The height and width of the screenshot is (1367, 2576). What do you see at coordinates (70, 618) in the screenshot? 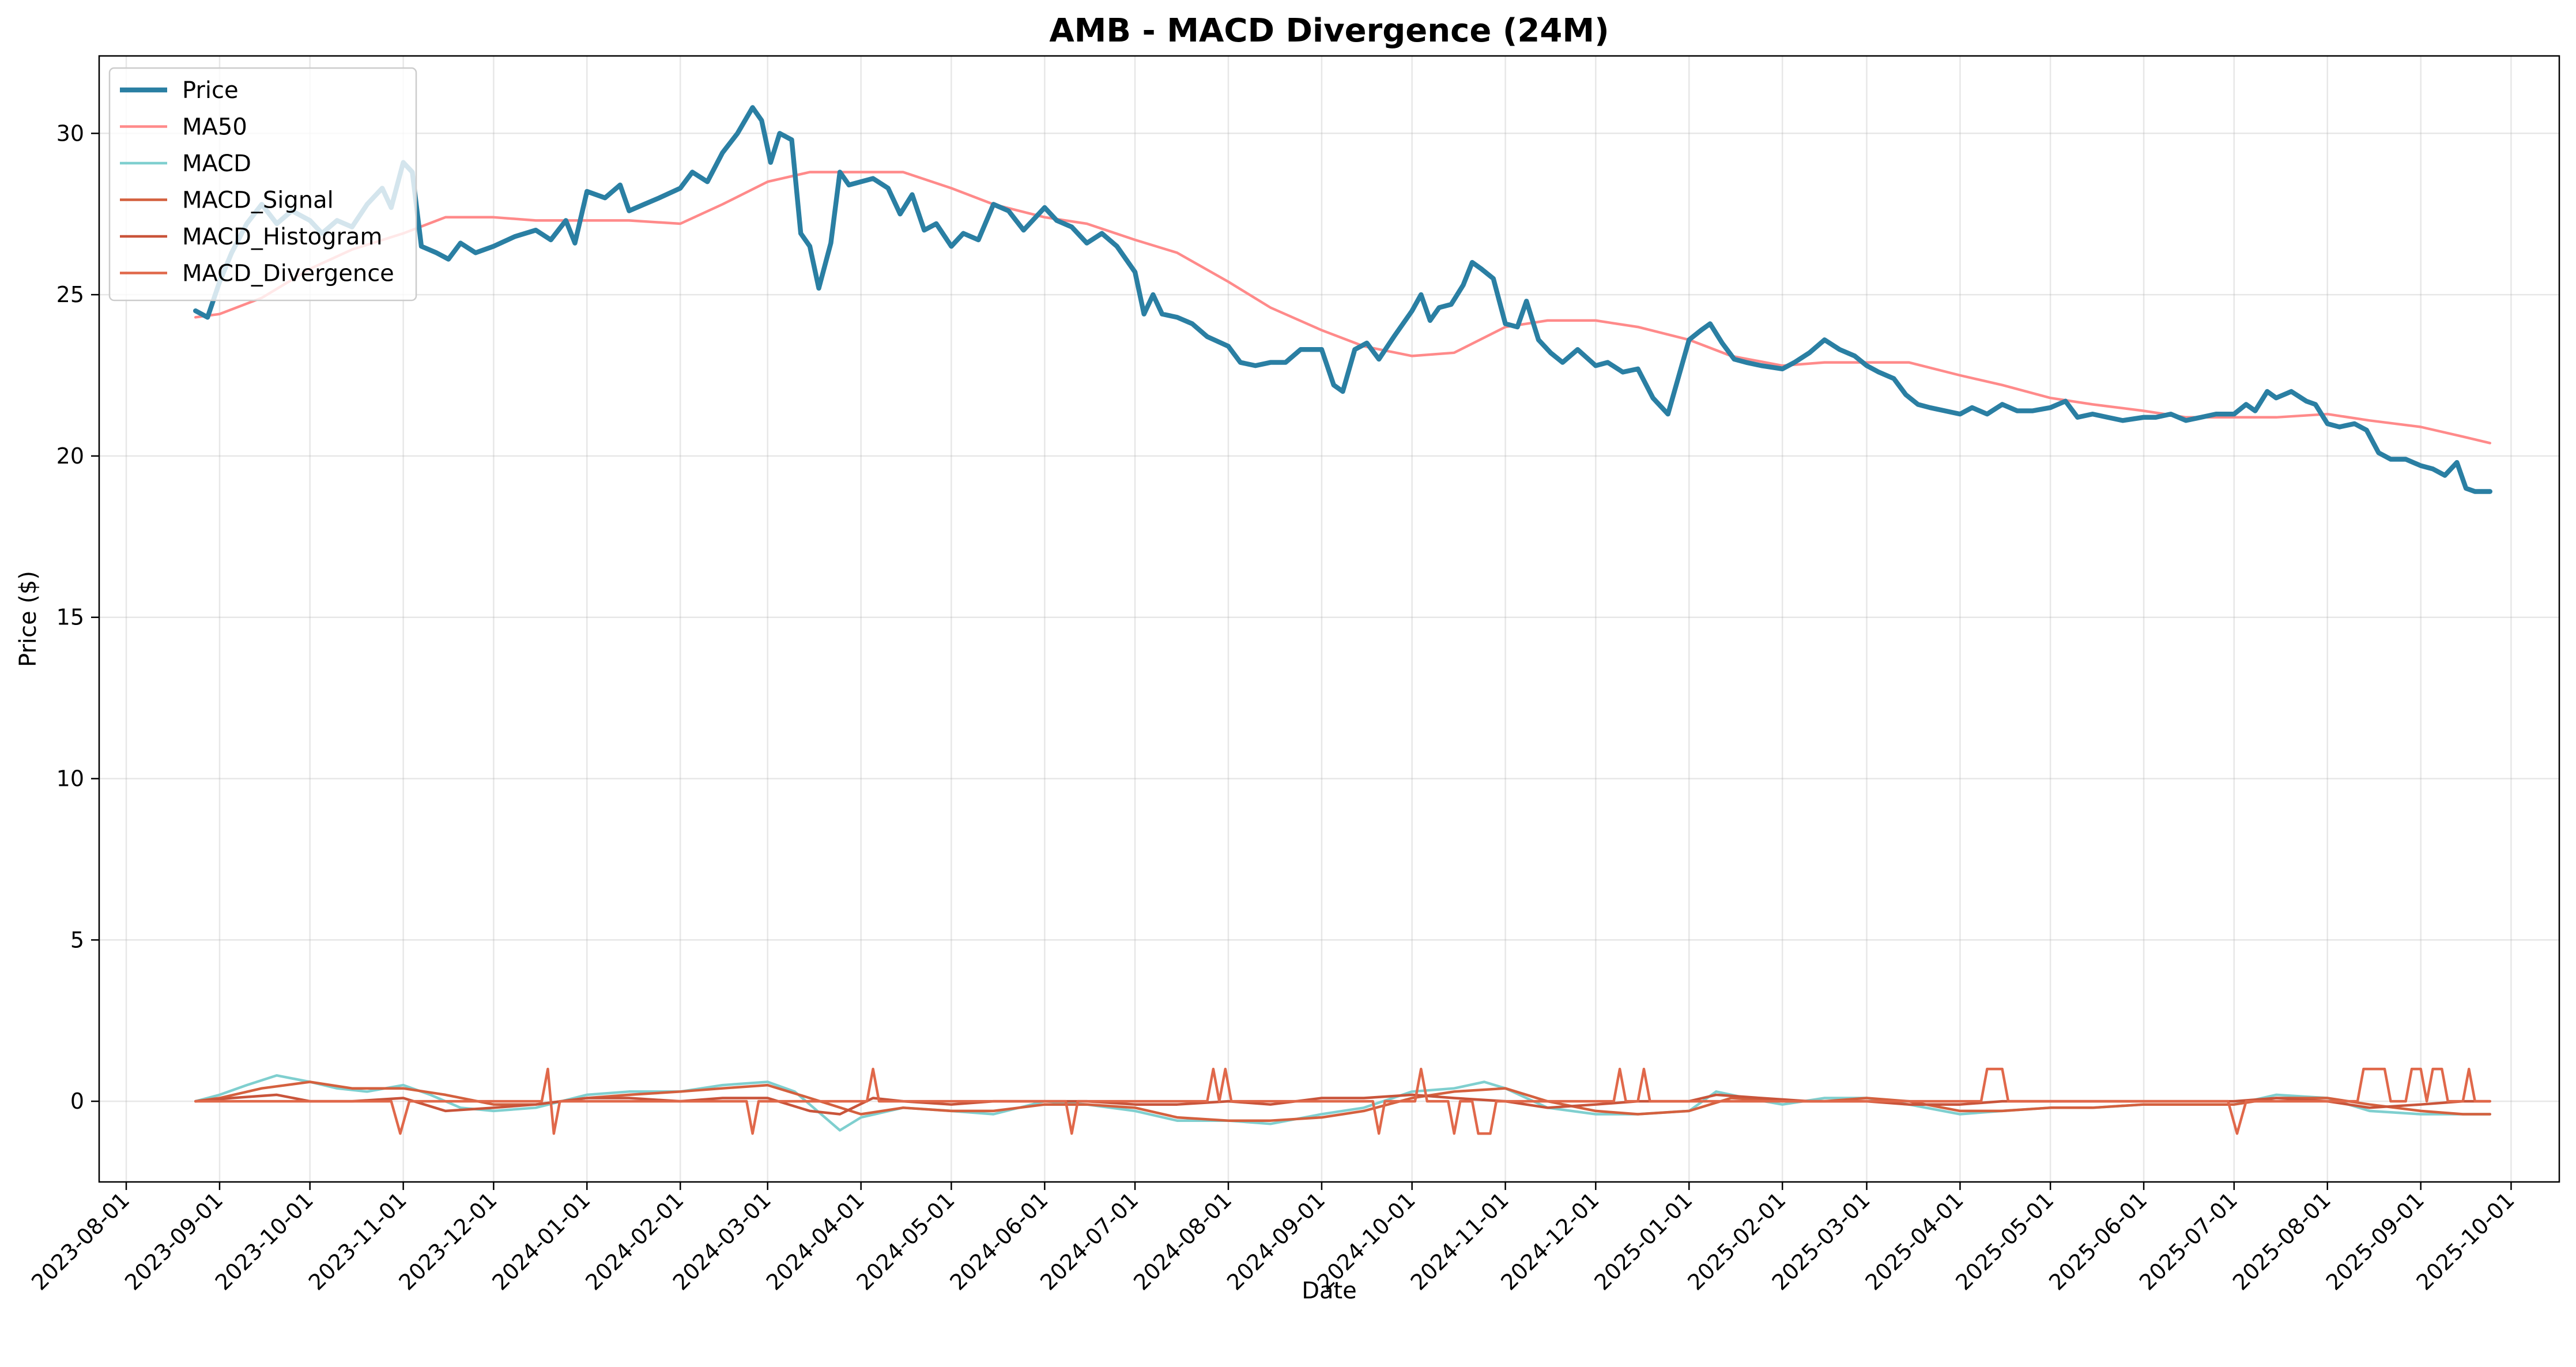
I see `y-tick-label: 15` at bounding box center [70, 618].